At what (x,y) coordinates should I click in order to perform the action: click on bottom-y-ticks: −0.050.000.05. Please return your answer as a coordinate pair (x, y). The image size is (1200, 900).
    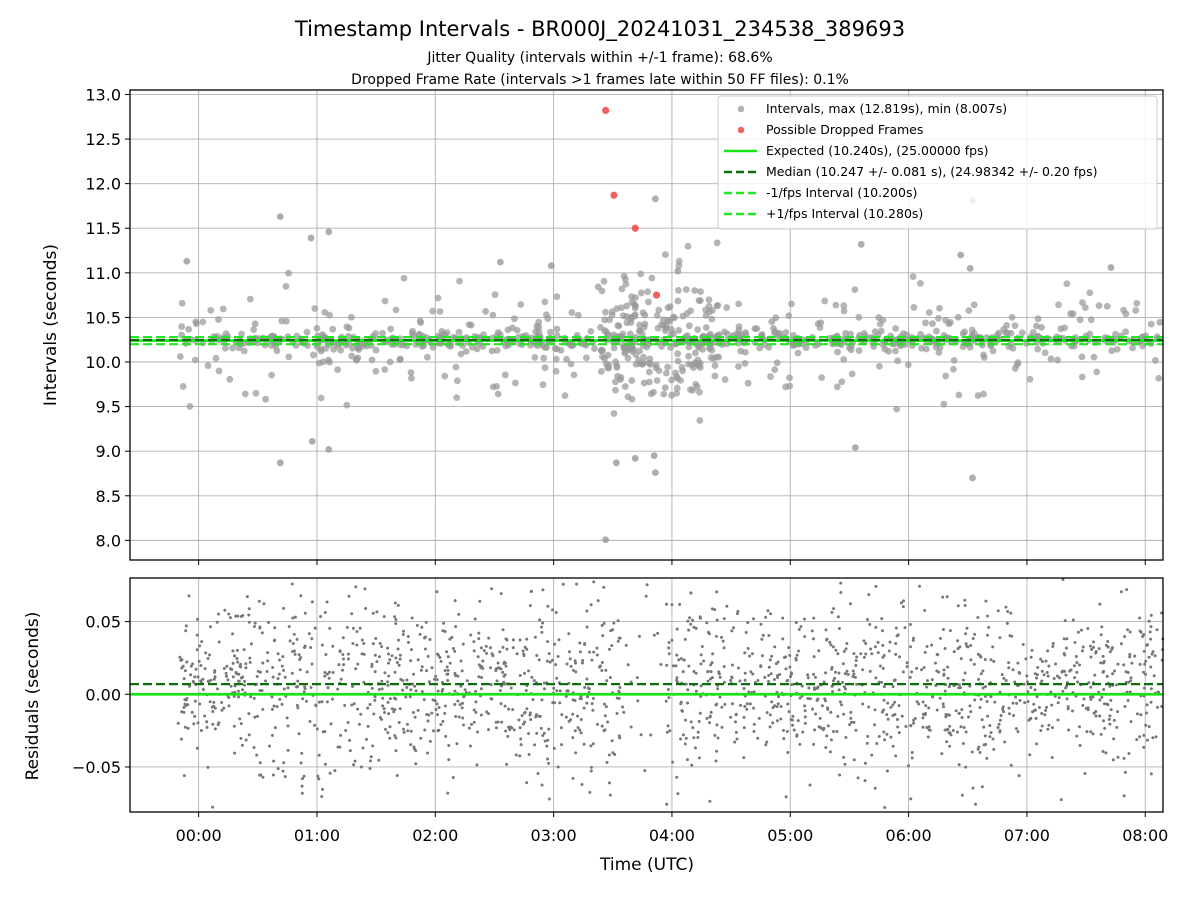
    Looking at the image, I should click on (101, 695).